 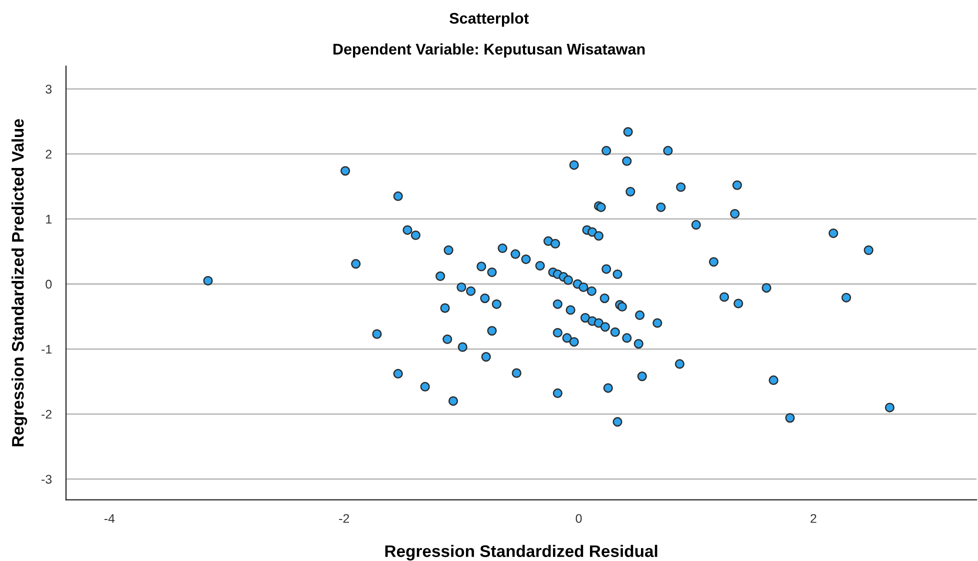 I want to click on x-tick-label: 0, so click(x=579, y=518).